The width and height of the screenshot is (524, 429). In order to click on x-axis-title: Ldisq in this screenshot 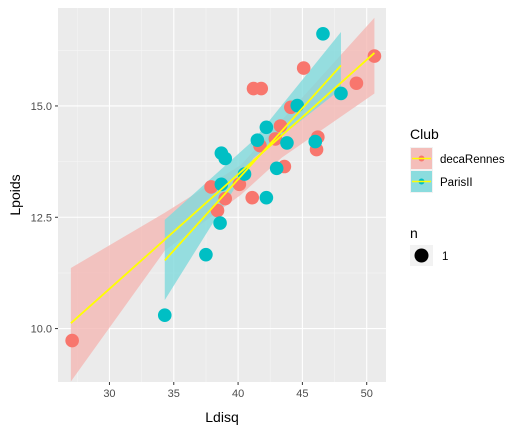, I will do `click(221, 417)`.